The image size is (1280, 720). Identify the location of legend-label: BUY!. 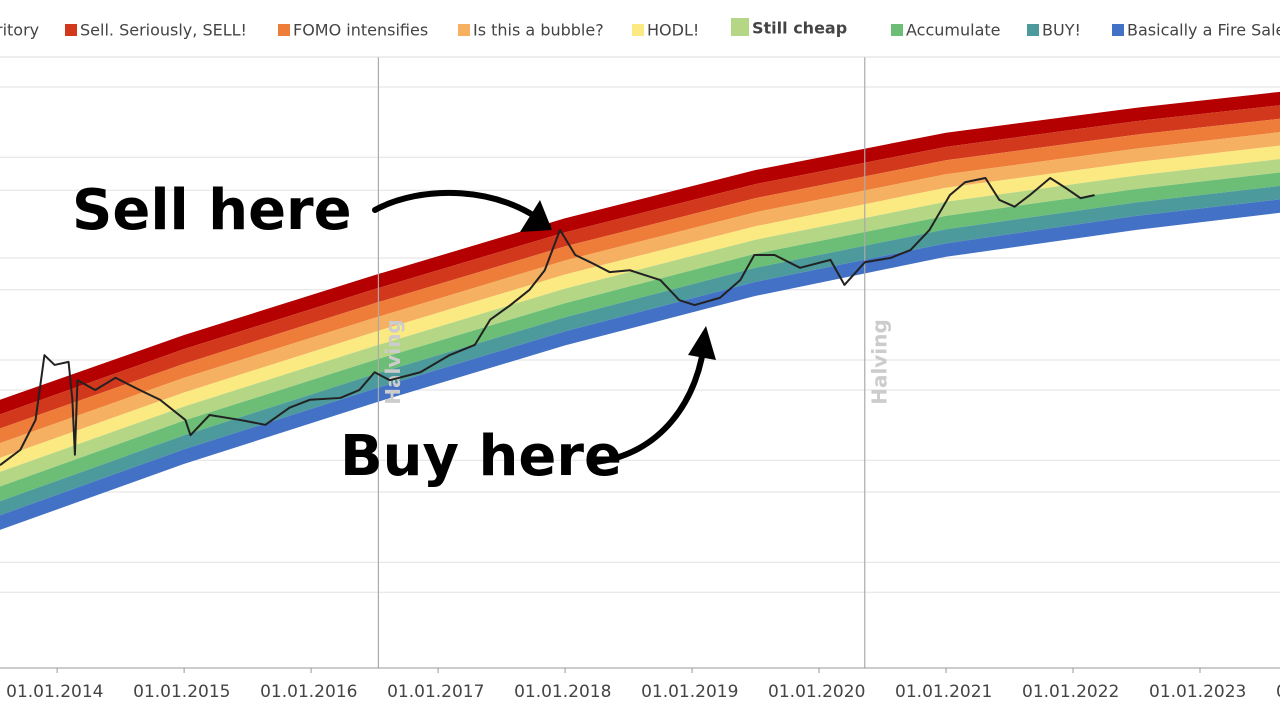
(1061, 30).